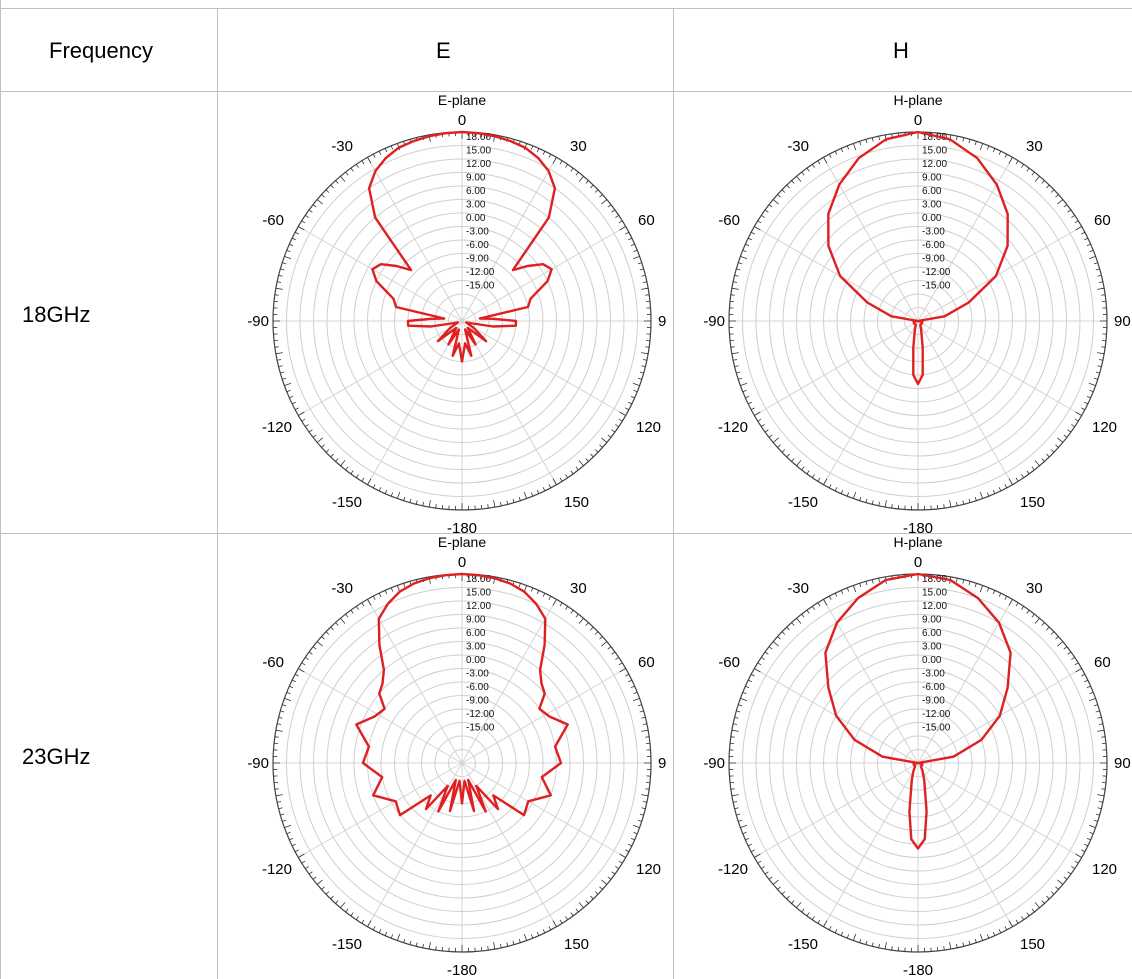 This screenshot has height=979, width=1132. Describe the element at coordinates (476, 205) in the screenshot. I see `radial-label: 3.00` at that location.